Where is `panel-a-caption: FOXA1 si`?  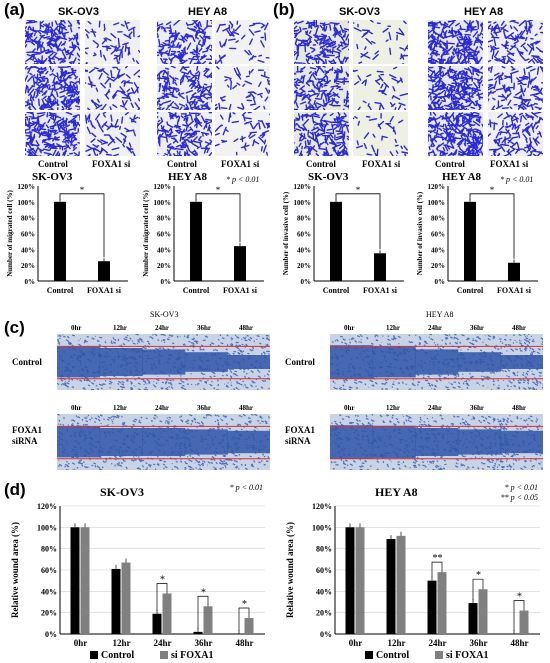 panel-a-caption: FOXA1 si is located at coordinates (111, 164).